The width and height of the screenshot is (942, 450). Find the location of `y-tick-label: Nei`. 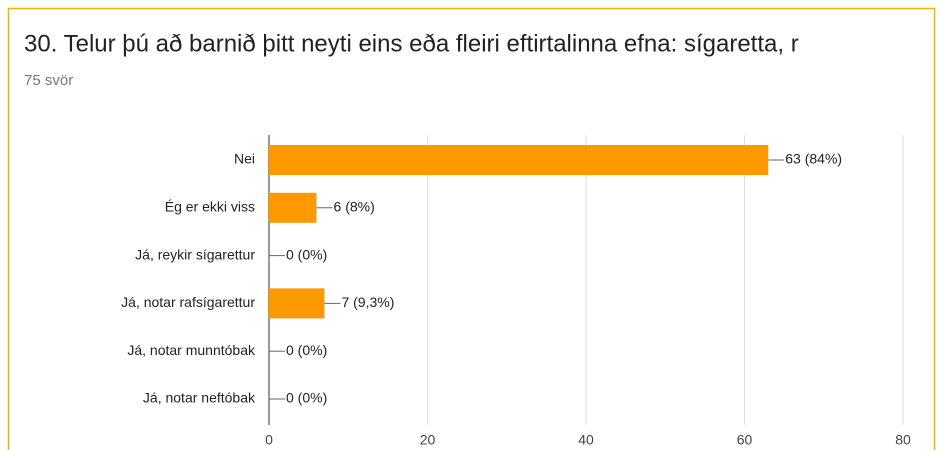

y-tick-label: Nei is located at coordinates (244, 159).